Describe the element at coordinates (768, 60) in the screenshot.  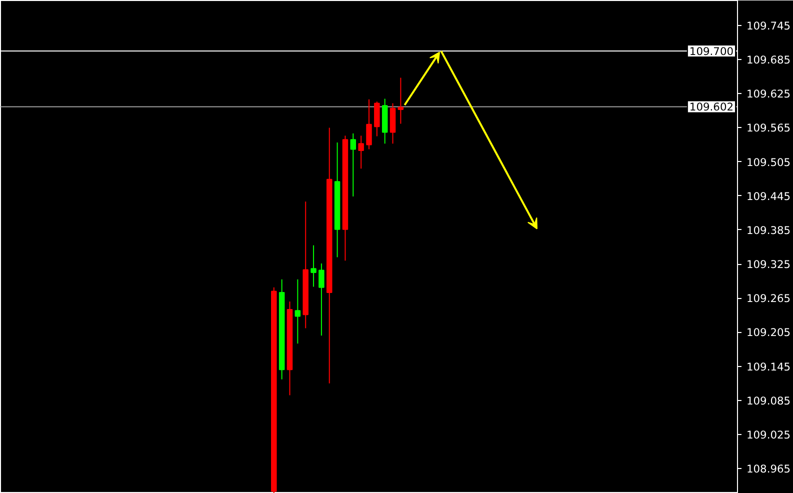
I see `y-tick-label: 109.685` at that location.